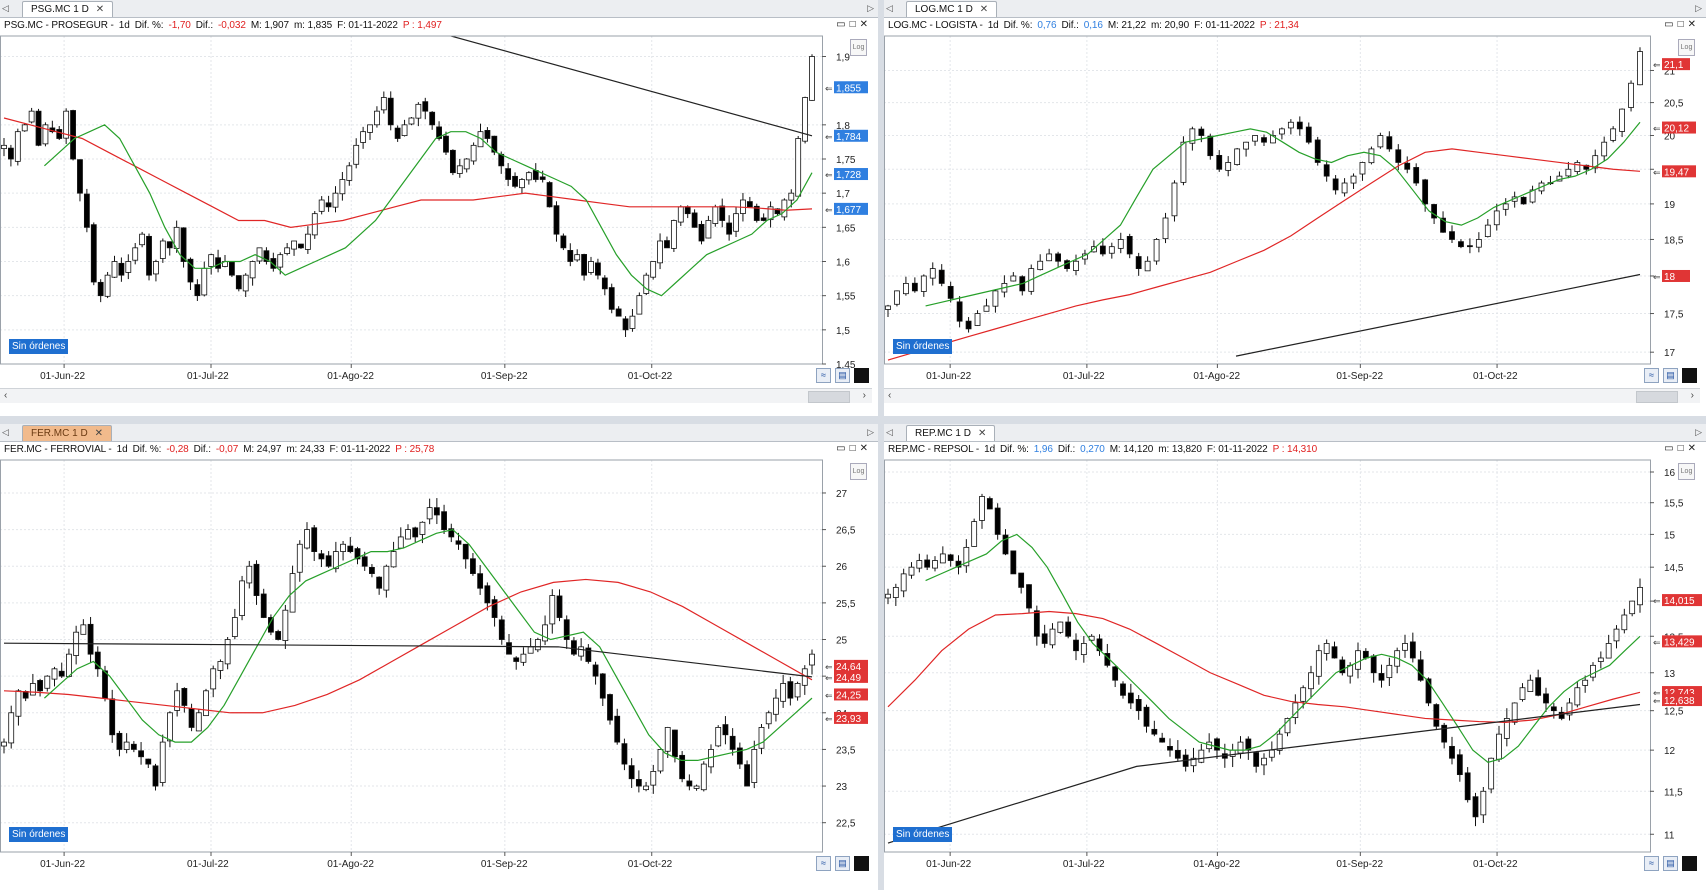 The width and height of the screenshot is (1706, 890). Describe the element at coordinates (1264, 666) in the screenshot. I see `ma-long-line` at that location.